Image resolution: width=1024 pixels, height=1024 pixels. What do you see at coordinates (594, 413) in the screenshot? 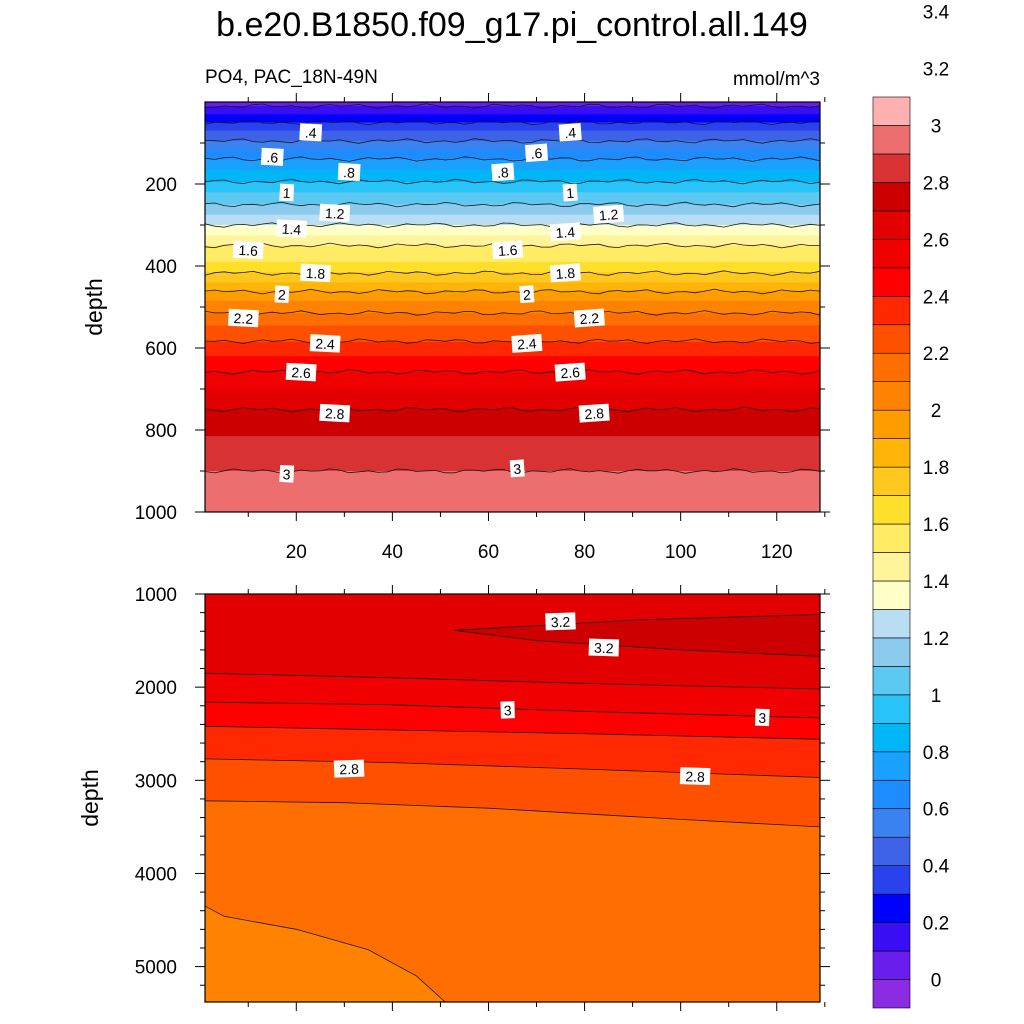
I see `upper-contour-label-text: 2.8` at bounding box center [594, 413].